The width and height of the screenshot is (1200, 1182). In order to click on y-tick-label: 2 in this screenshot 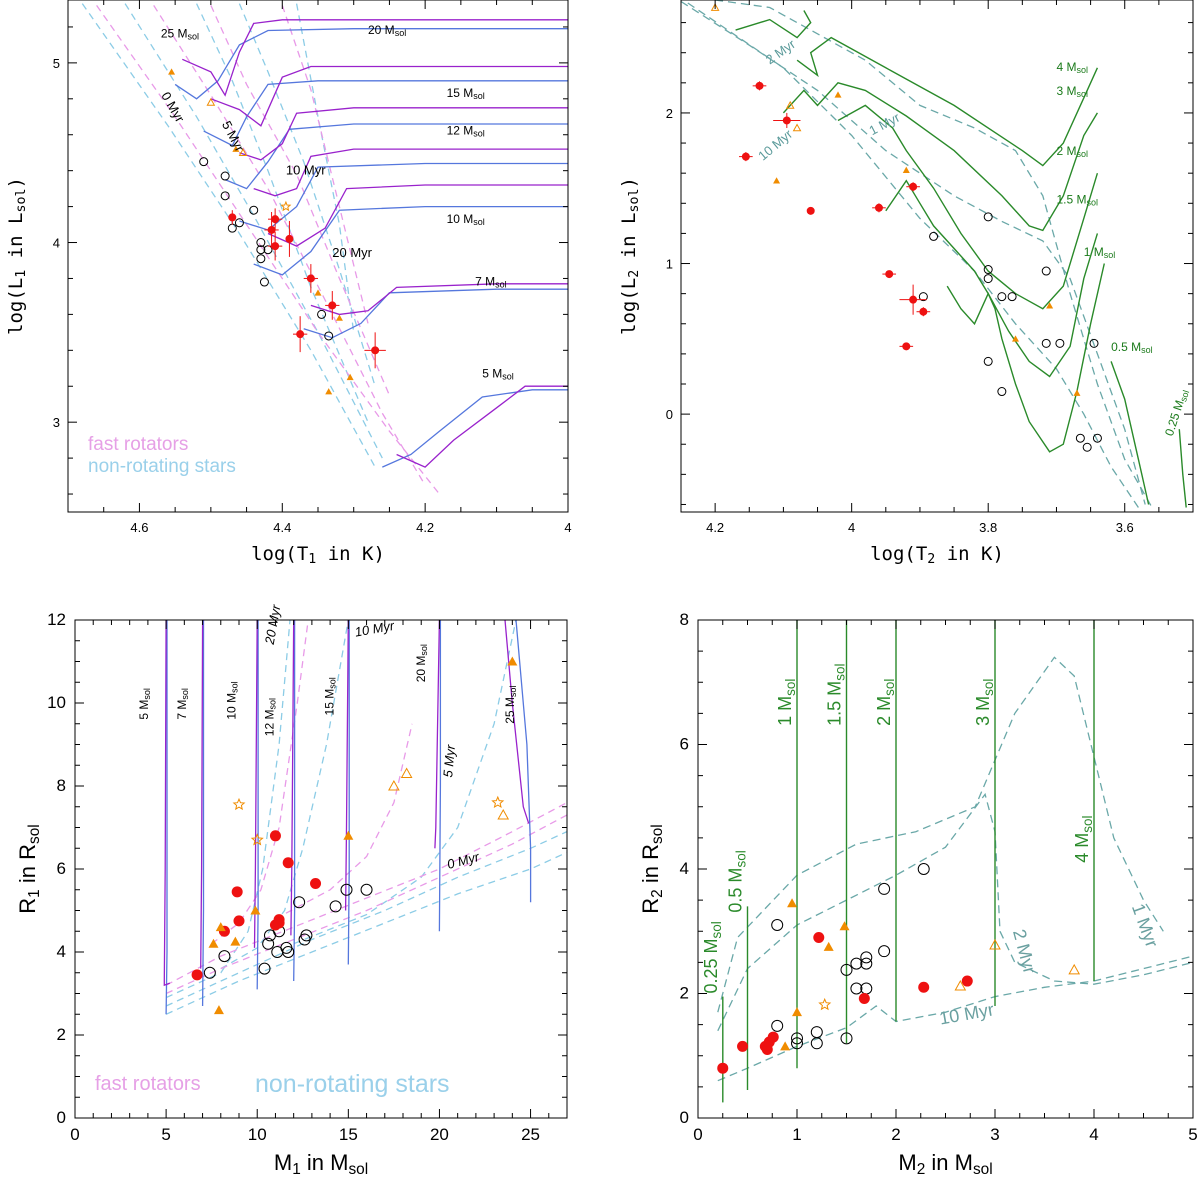, I will do `click(684, 993)`.